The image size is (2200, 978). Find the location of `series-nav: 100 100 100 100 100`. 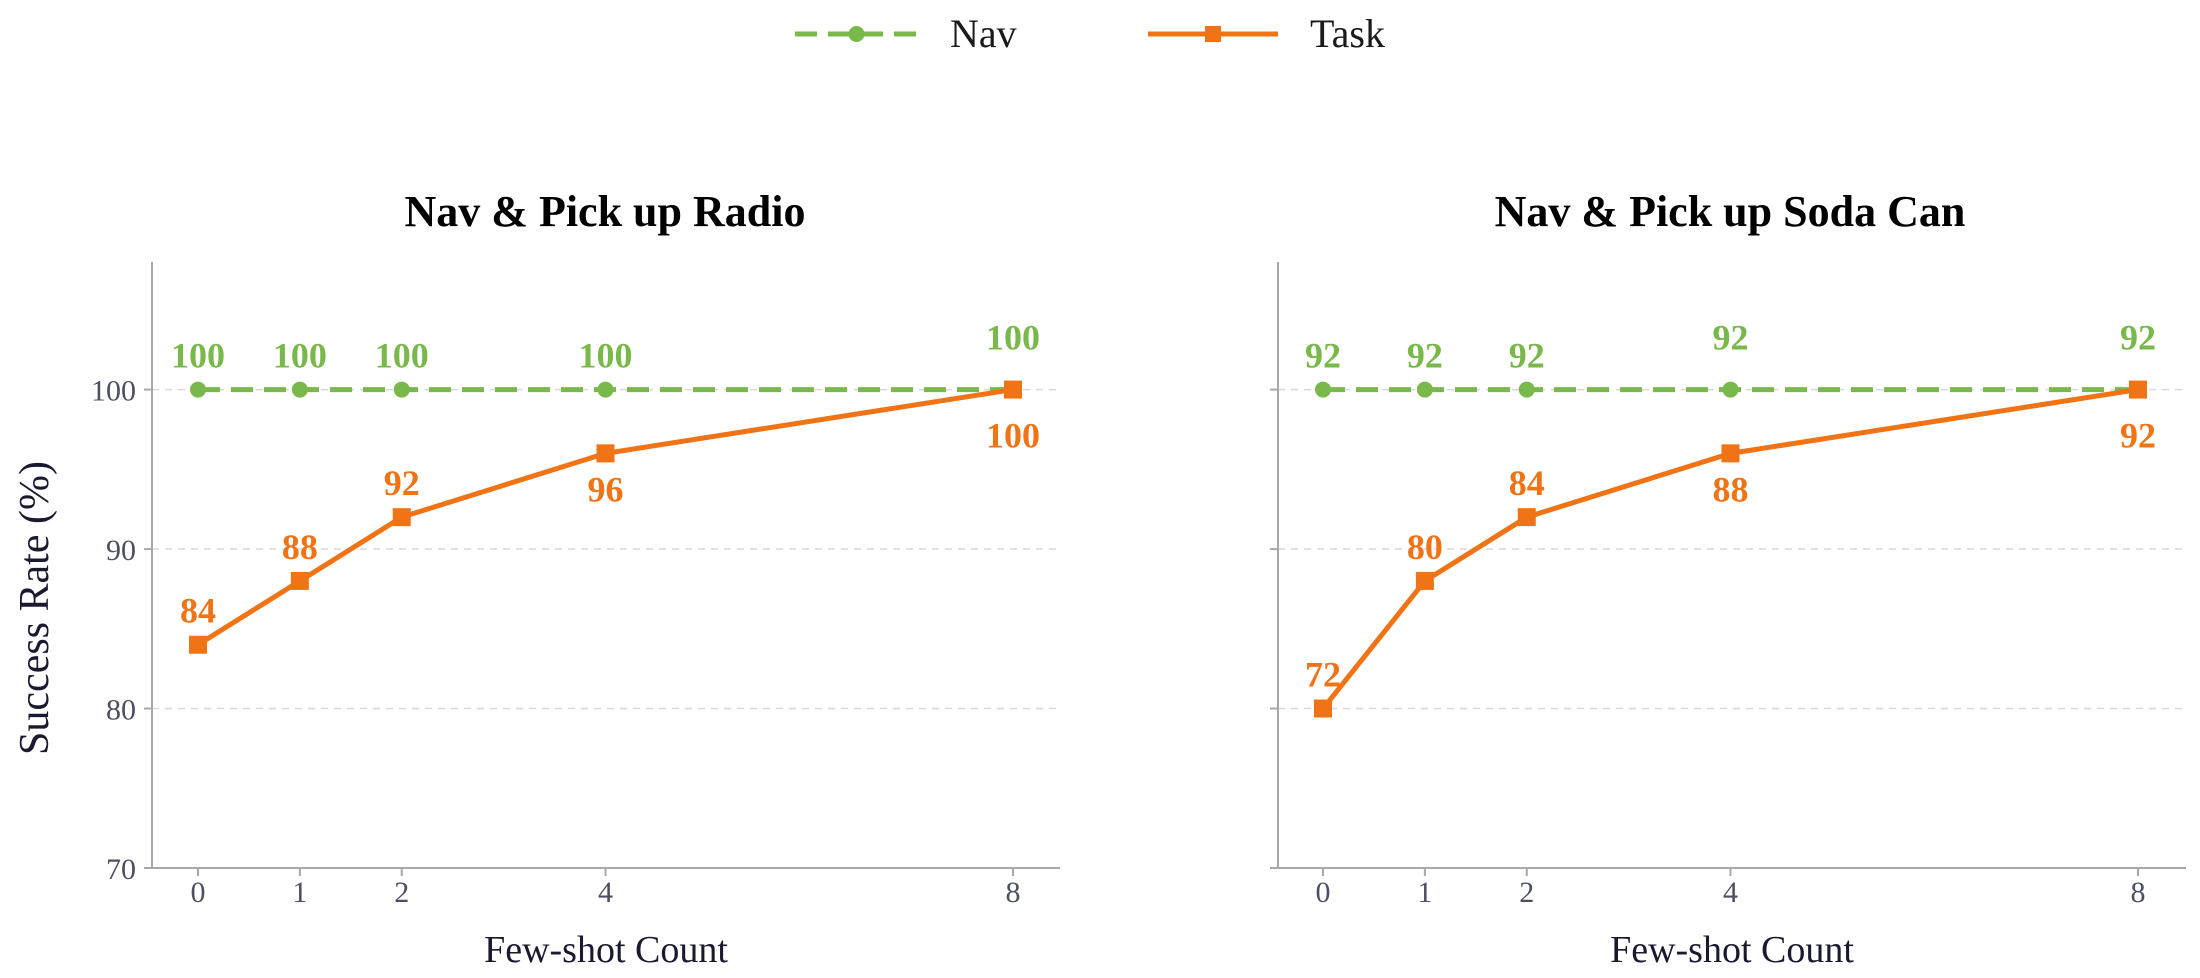

series-nav: 100 100 100 100 100 is located at coordinates (605, 358).